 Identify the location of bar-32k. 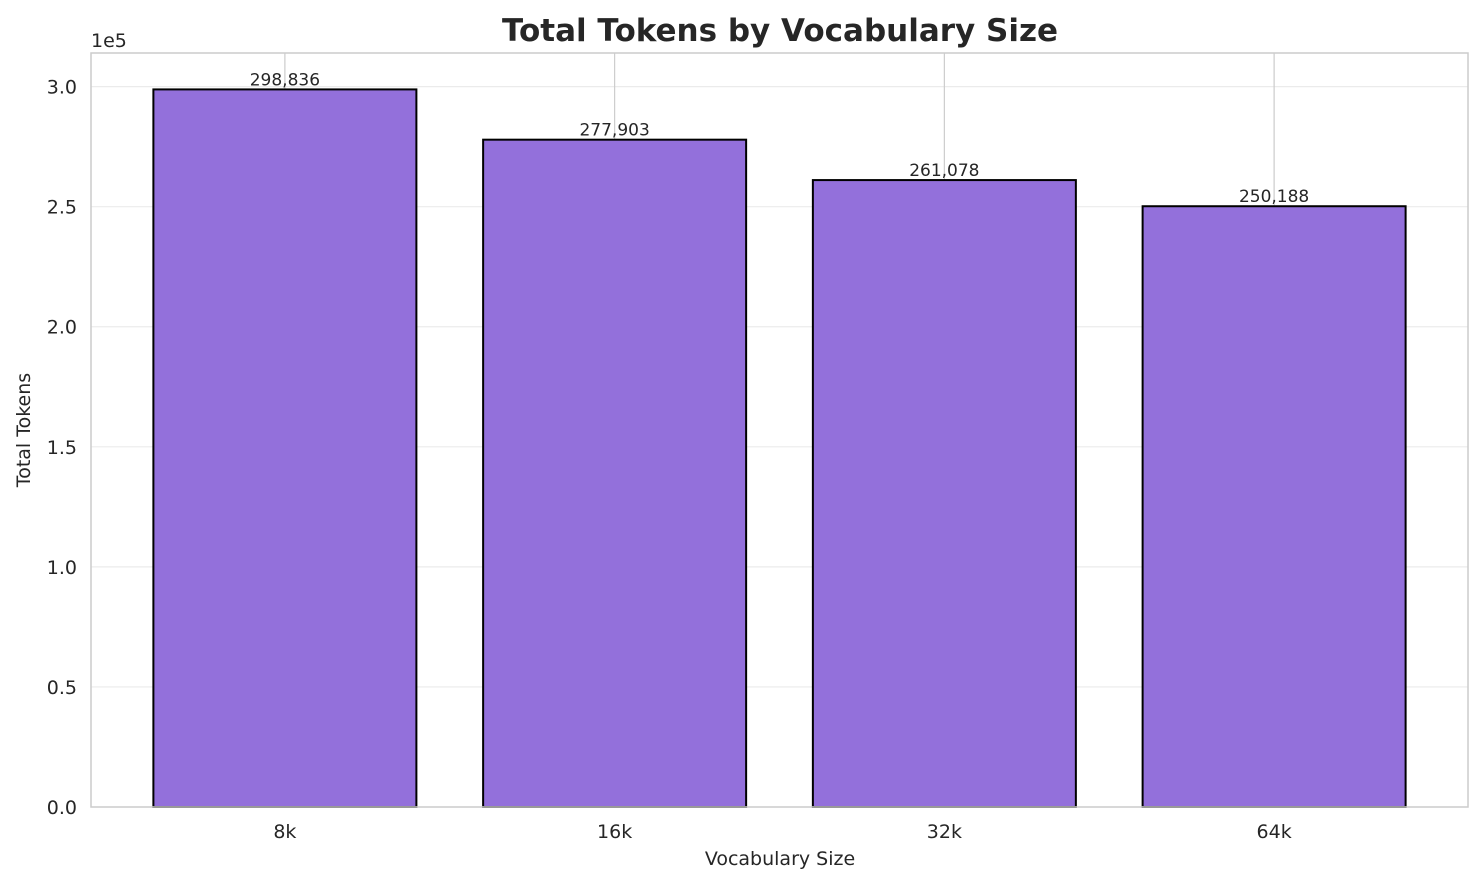
(944, 494).